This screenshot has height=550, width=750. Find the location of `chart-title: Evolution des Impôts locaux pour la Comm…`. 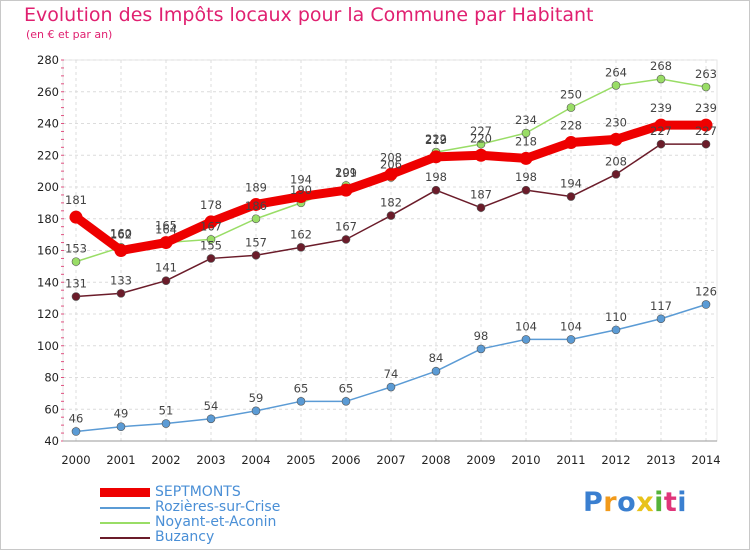

chart-title: Evolution des Impôts locaux pour la Comm… is located at coordinates (309, 15).